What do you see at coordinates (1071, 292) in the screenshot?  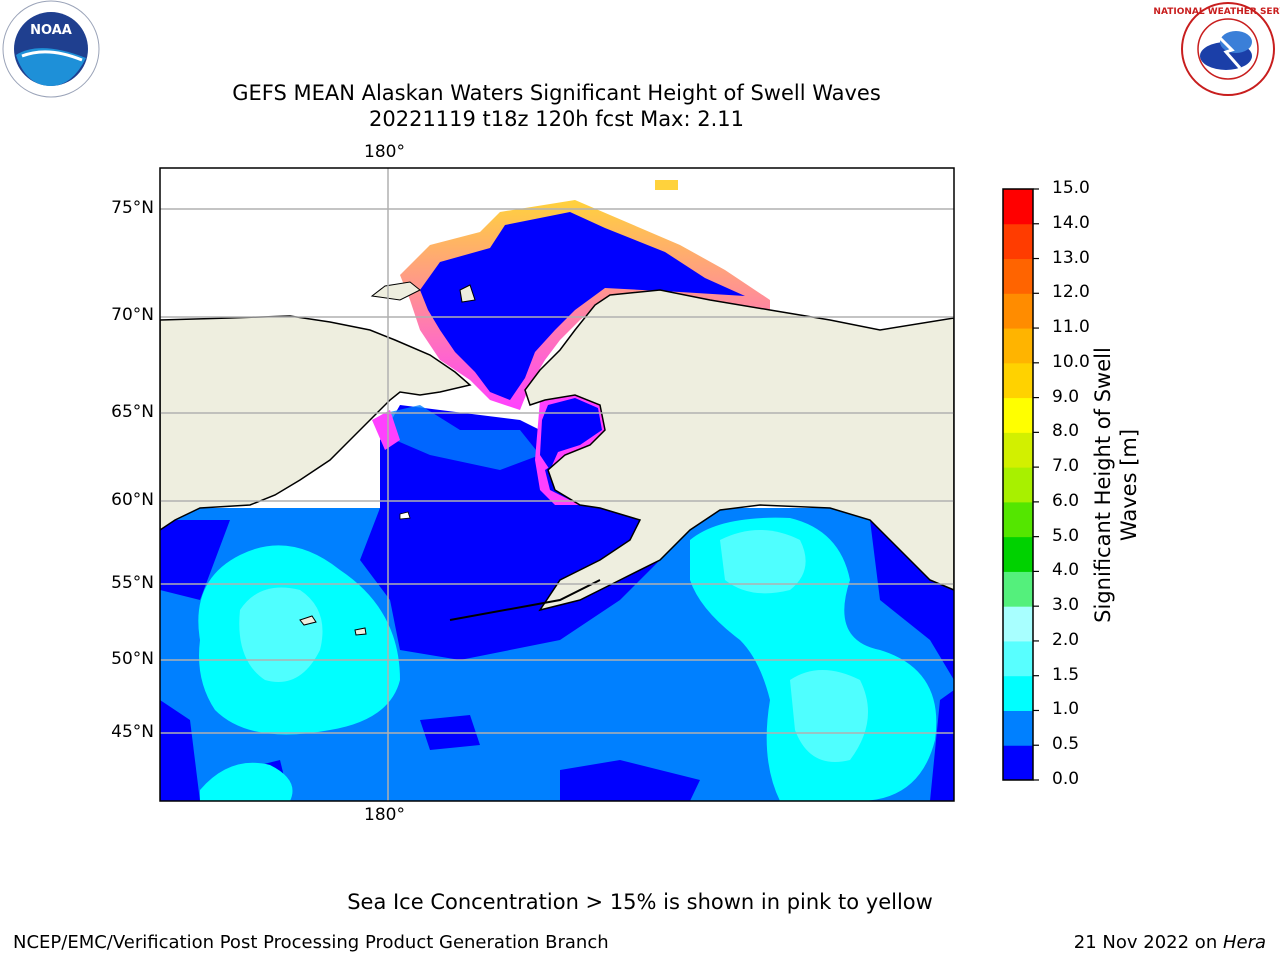 I see `colorbar-tick-label: 12.0` at bounding box center [1071, 292].